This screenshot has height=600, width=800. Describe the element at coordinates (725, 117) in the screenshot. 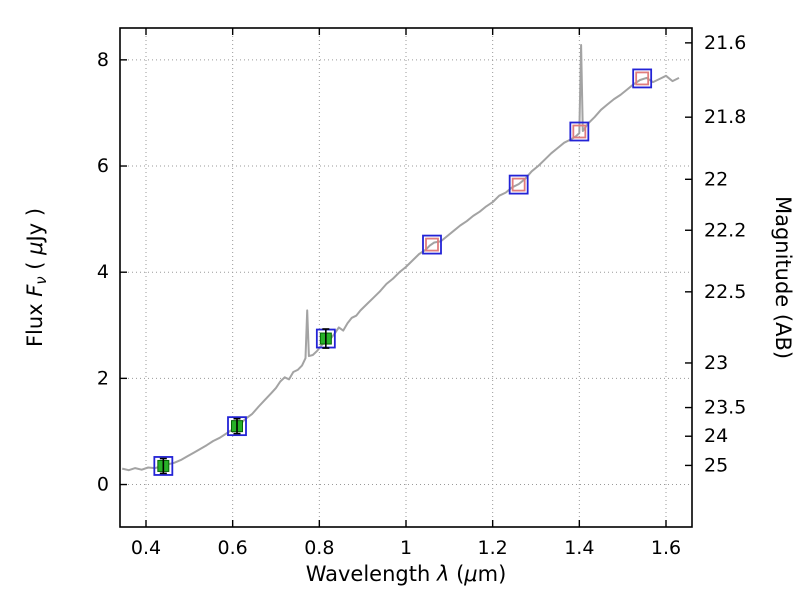

I see `magnitude-tick-label: 21.8` at that location.